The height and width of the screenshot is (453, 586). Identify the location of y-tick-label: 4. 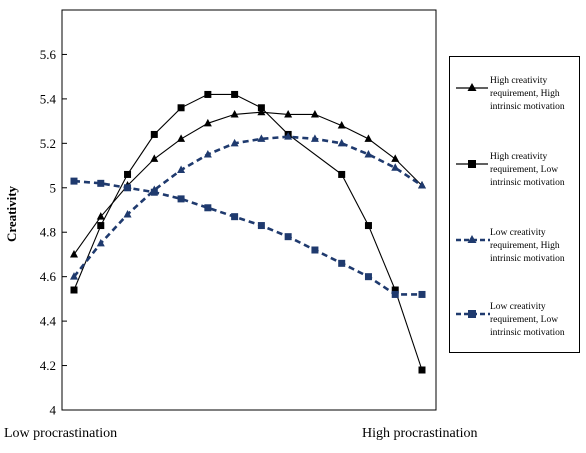
(53, 410).